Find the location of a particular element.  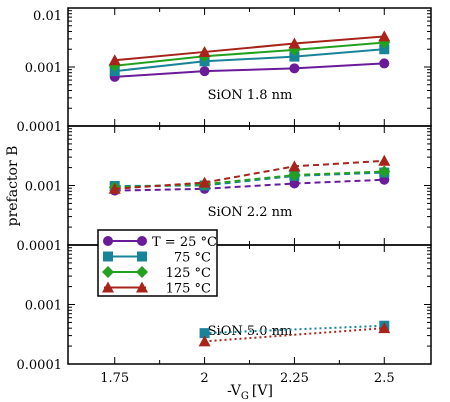

panel-label: SiON 2.2 nm is located at coordinates (250, 212).